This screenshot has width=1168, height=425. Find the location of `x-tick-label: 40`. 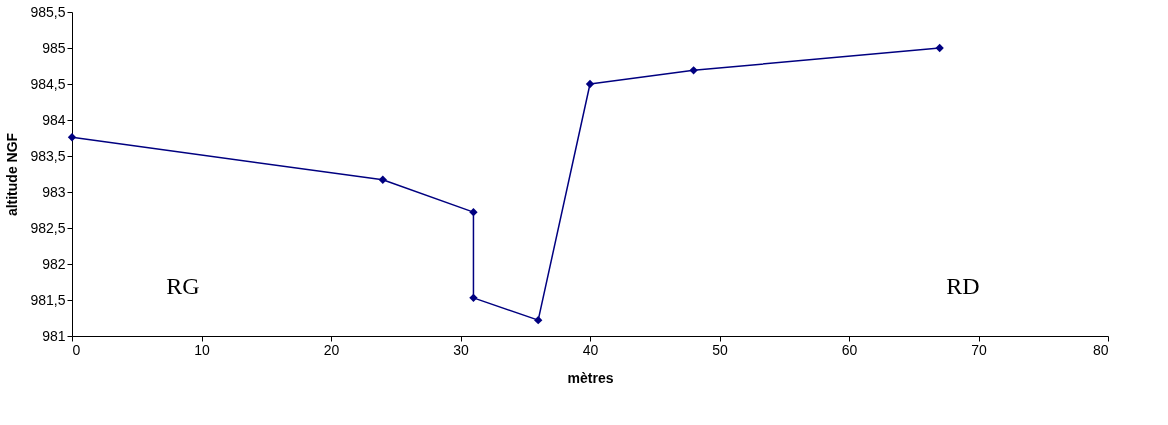

x-tick-label: 40 is located at coordinates (590, 349).